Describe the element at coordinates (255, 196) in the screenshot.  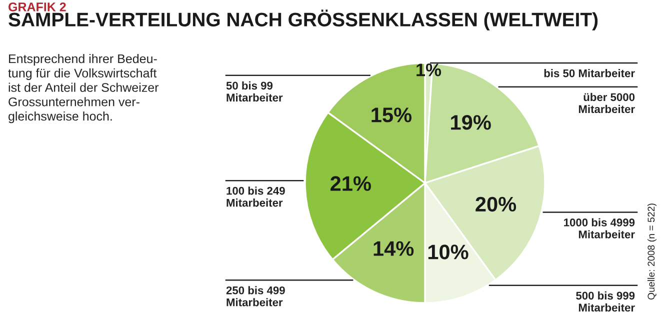
I see `slice-label: 100 bis 249 Mitarbeiter` at that location.